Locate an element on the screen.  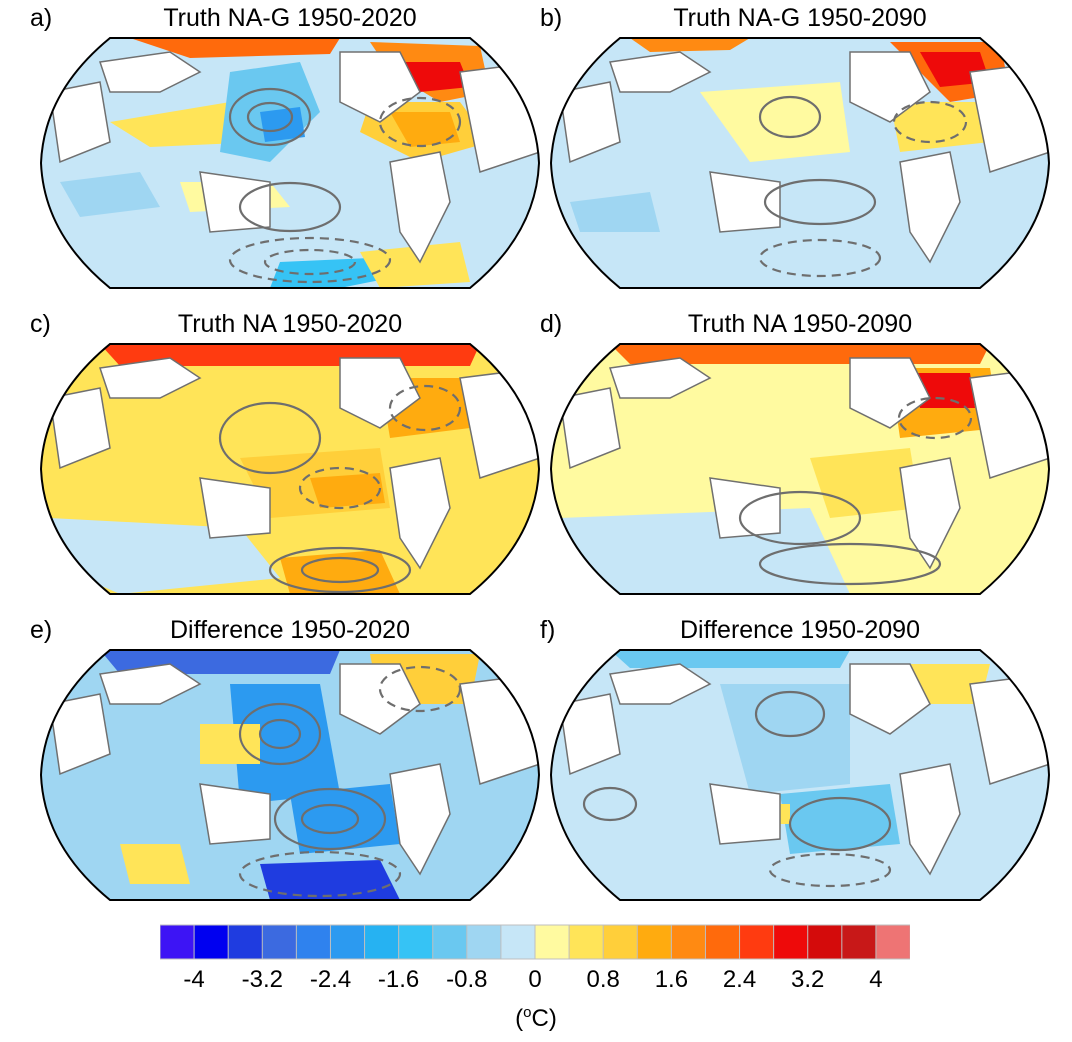
colorbar is located at coordinates (535, 942).